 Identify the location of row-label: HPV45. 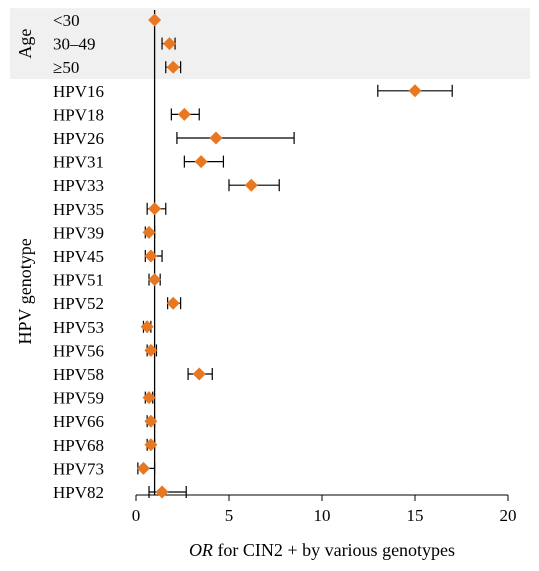
(78, 256).